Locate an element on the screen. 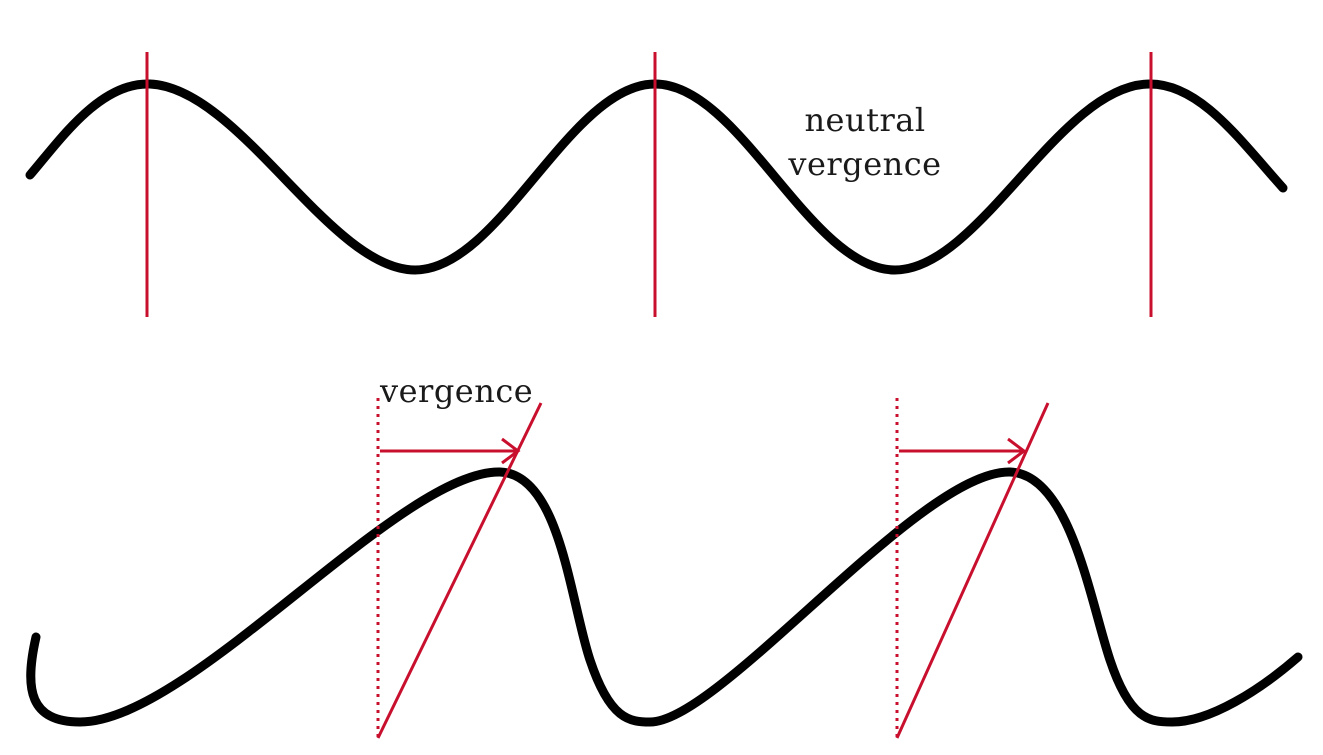 The height and width of the screenshot is (755, 1323). vergence-label: vergence is located at coordinates (456, 391).